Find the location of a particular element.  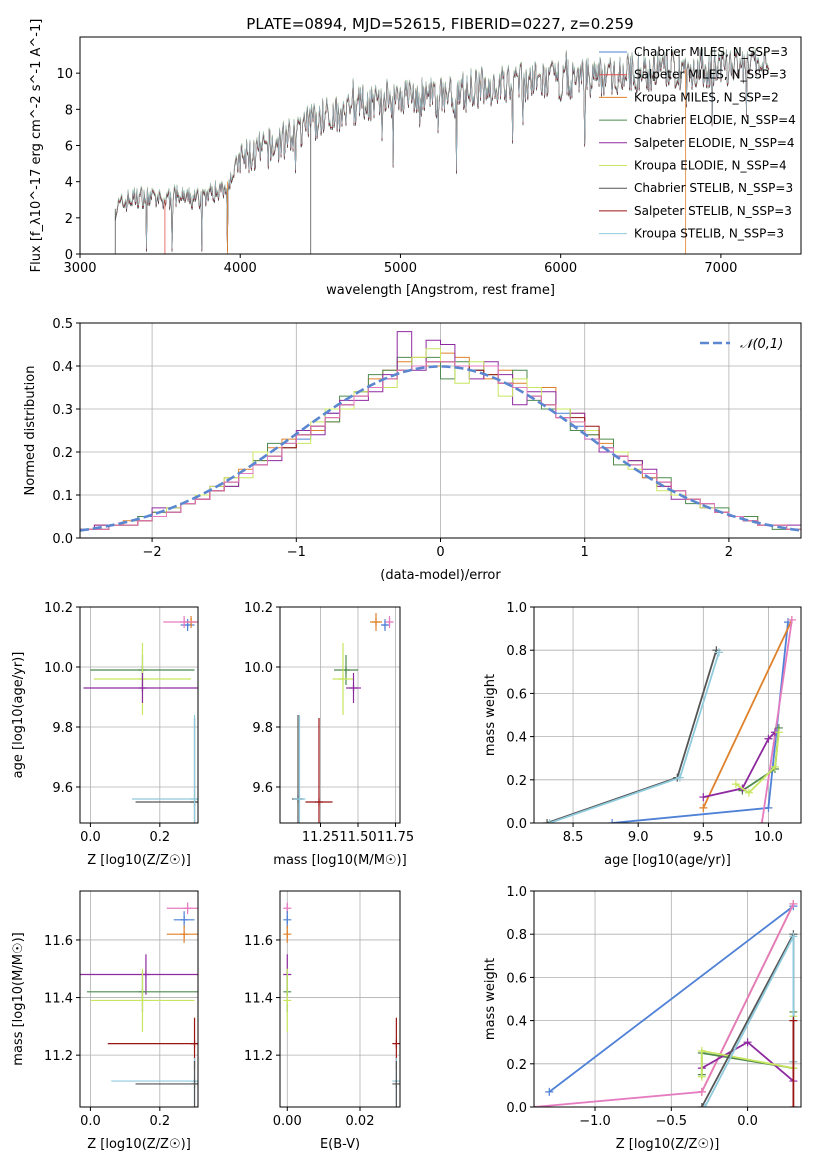

x-tick-label: 8.5 is located at coordinates (573, 837).